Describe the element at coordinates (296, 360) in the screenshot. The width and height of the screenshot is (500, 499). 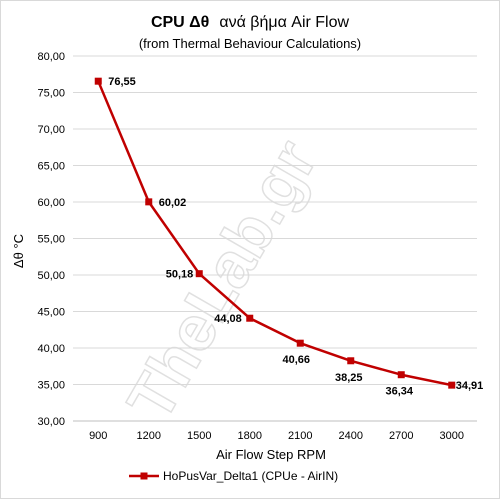
I see `data-label: 40,66` at that location.